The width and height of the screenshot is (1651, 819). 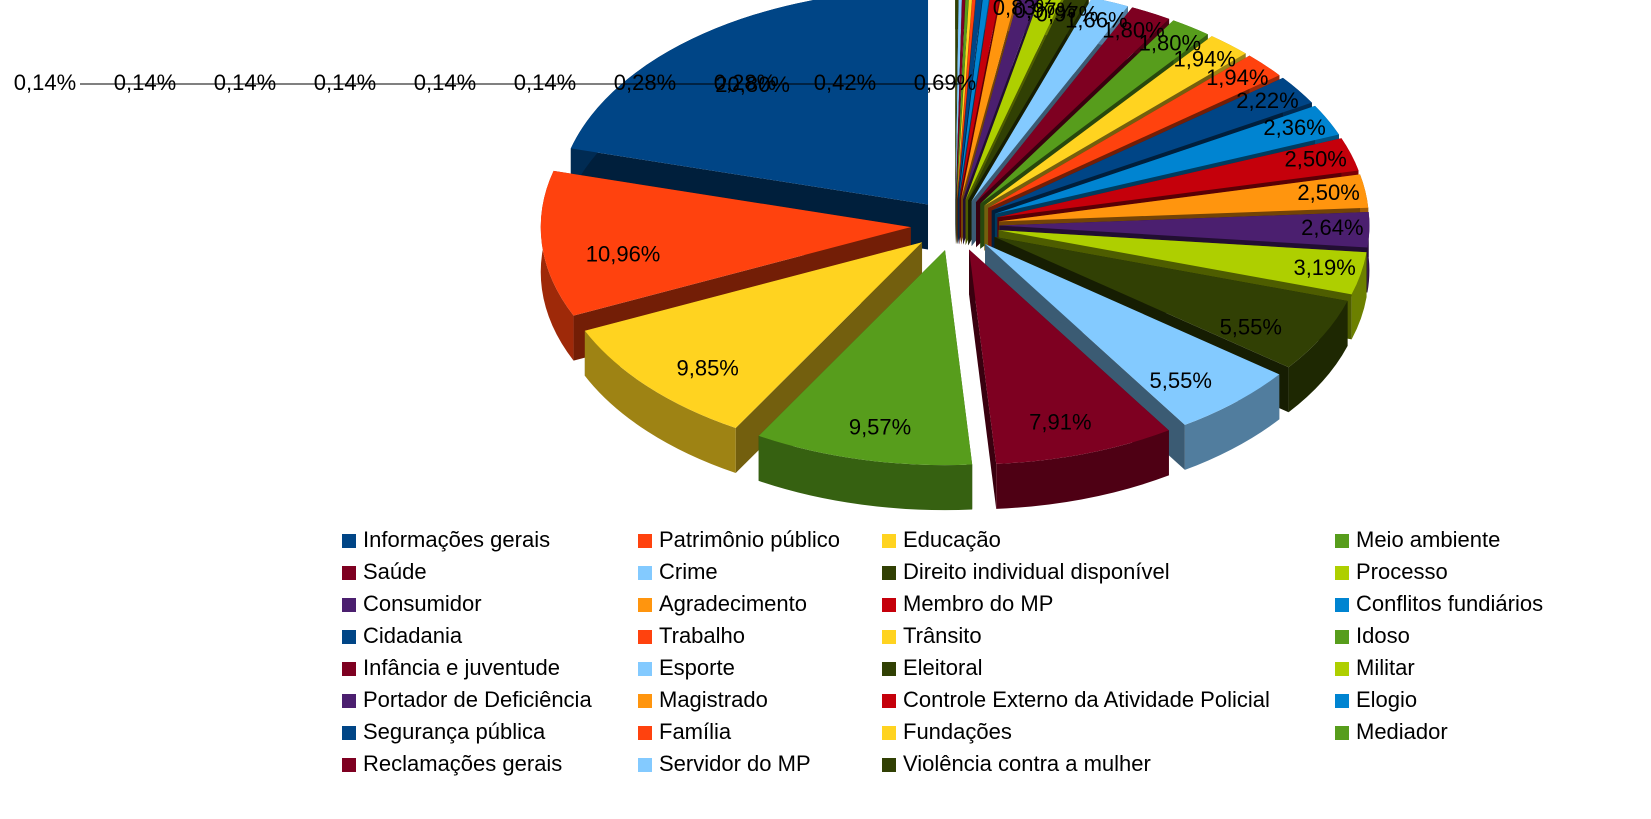 I want to click on legend-label: Servidor do MP, so click(x=735, y=763).